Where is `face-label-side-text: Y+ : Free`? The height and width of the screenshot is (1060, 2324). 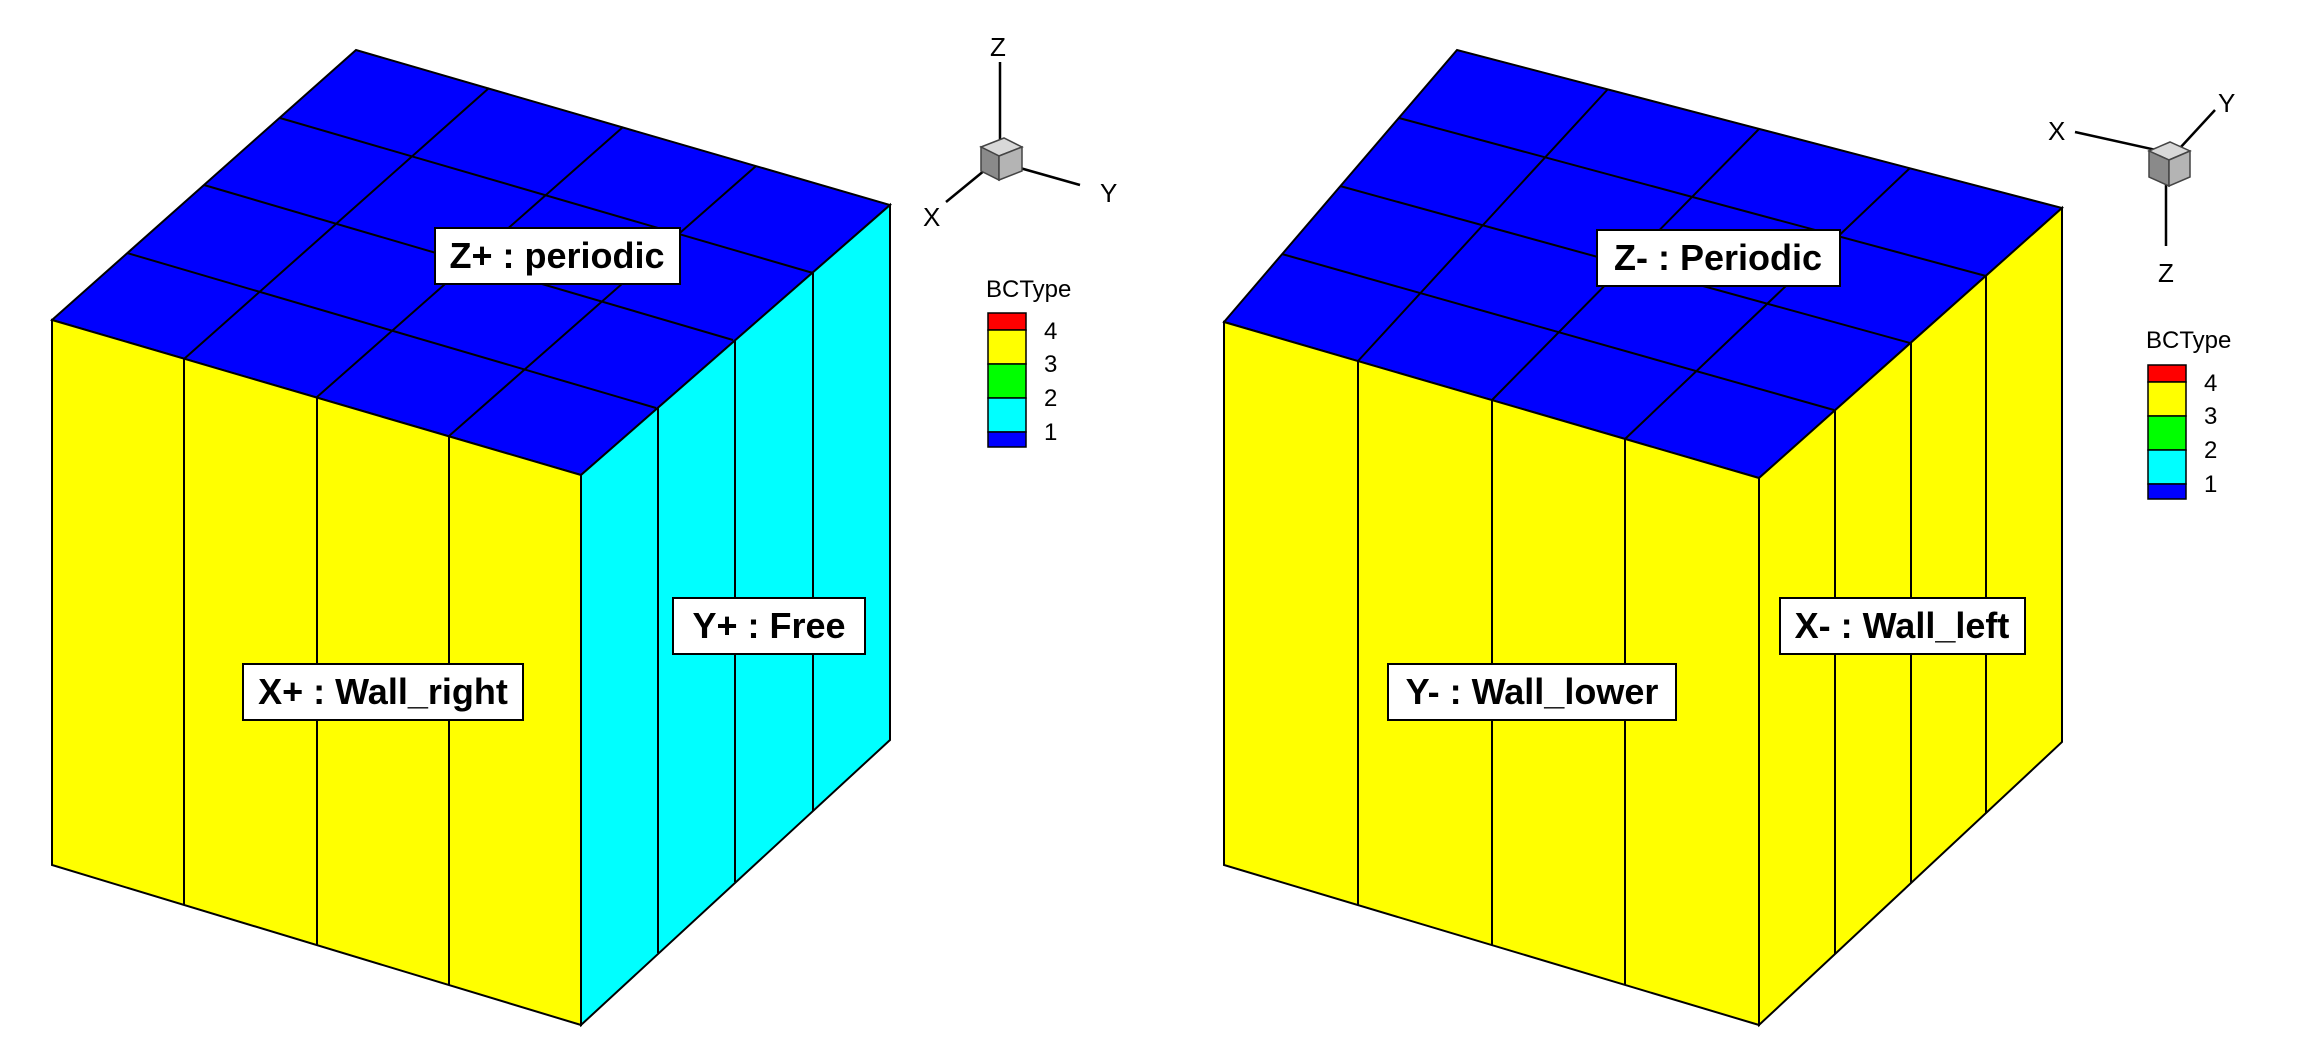 face-label-side-text: Y+ : Free is located at coordinates (768, 625).